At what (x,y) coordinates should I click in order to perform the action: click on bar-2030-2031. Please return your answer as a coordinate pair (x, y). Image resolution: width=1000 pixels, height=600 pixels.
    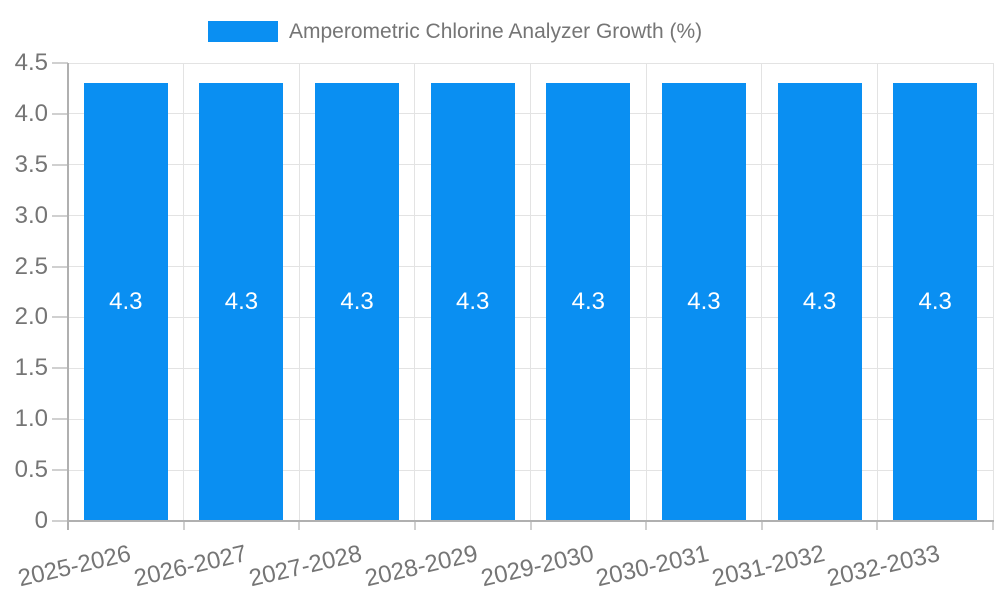
    Looking at the image, I should click on (703, 302).